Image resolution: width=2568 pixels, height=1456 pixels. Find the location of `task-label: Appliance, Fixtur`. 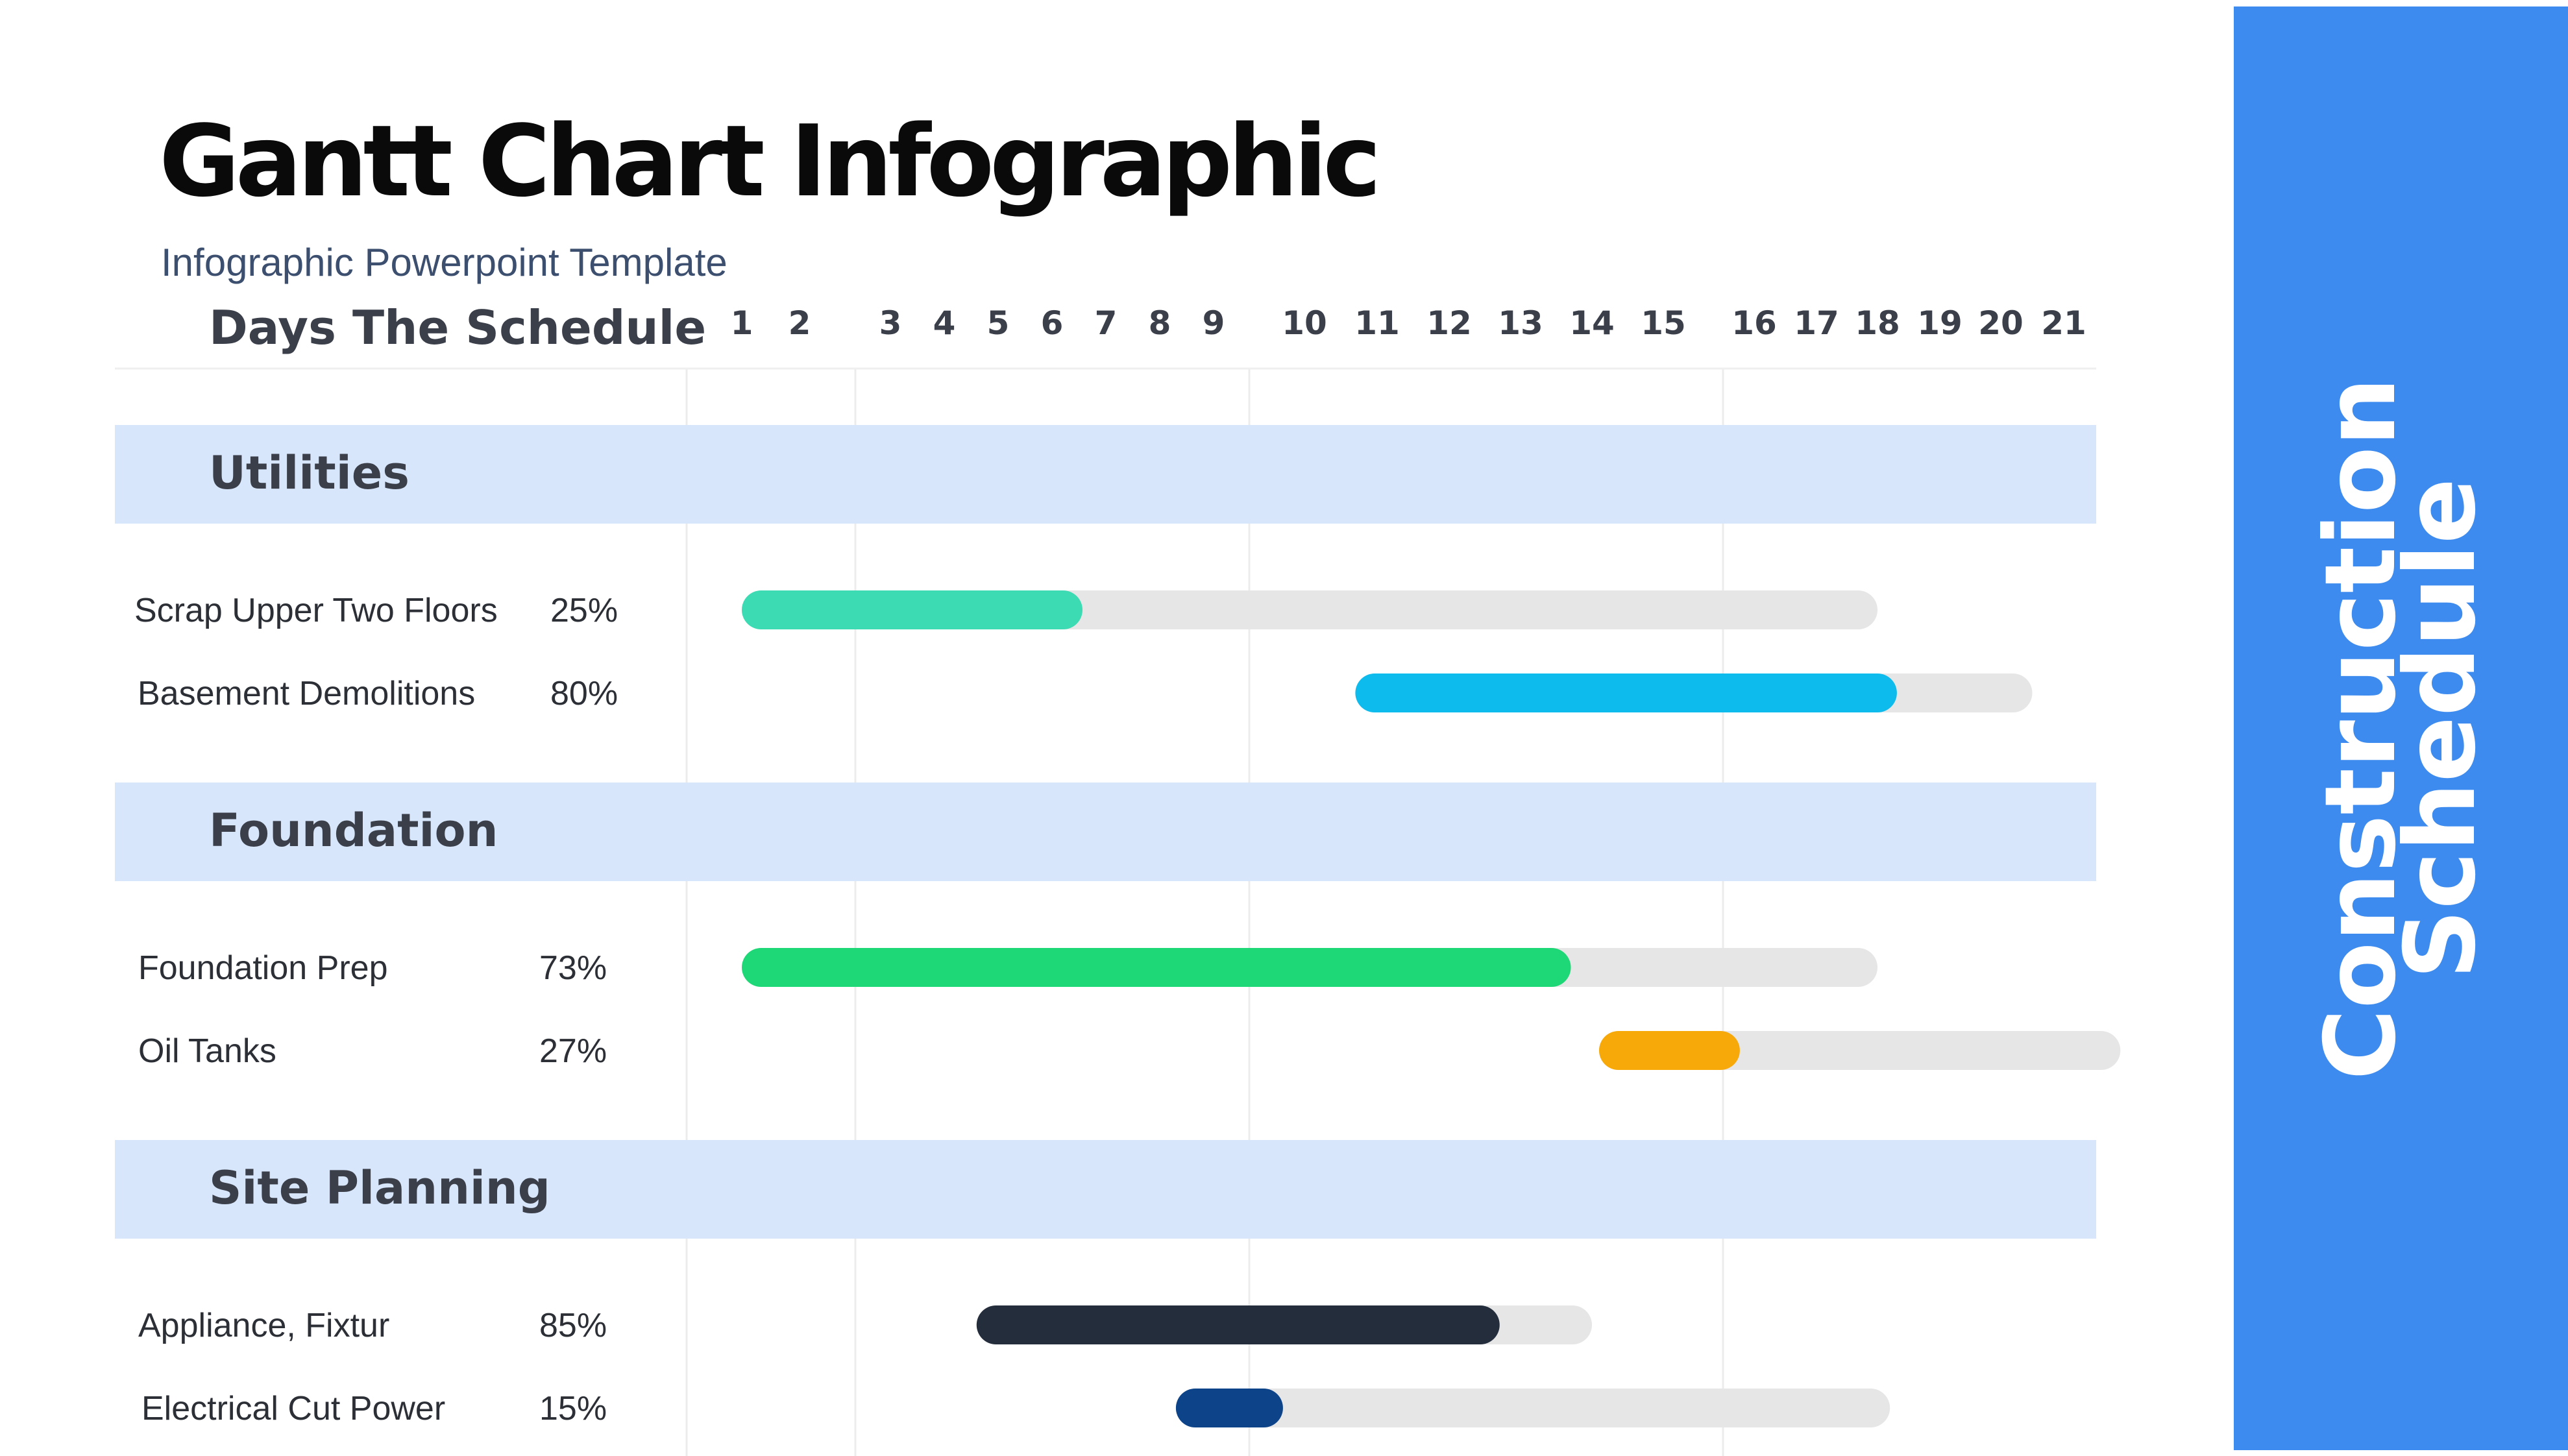

task-label: Appliance, Fixtur is located at coordinates (263, 1325).